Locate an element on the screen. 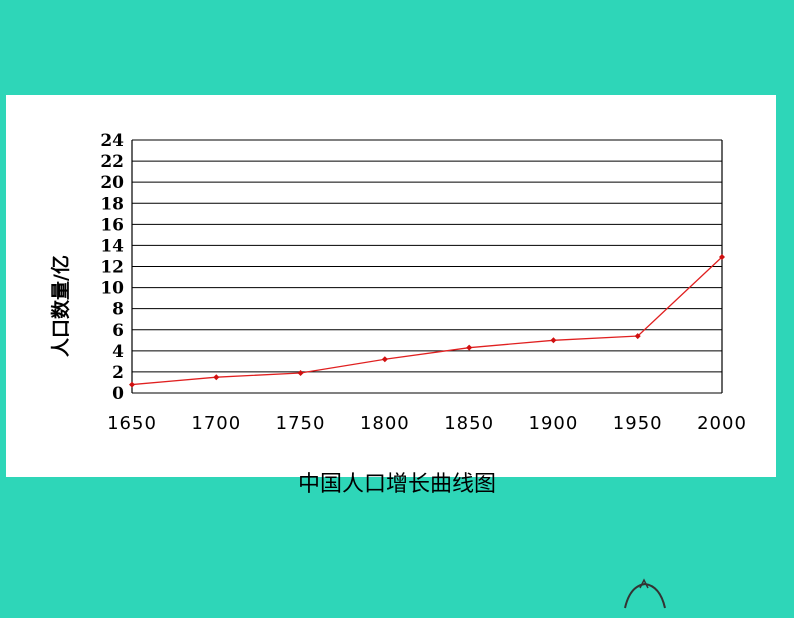 The image size is (794, 618). y-tick-label: 16 is located at coordinates (112, 225).